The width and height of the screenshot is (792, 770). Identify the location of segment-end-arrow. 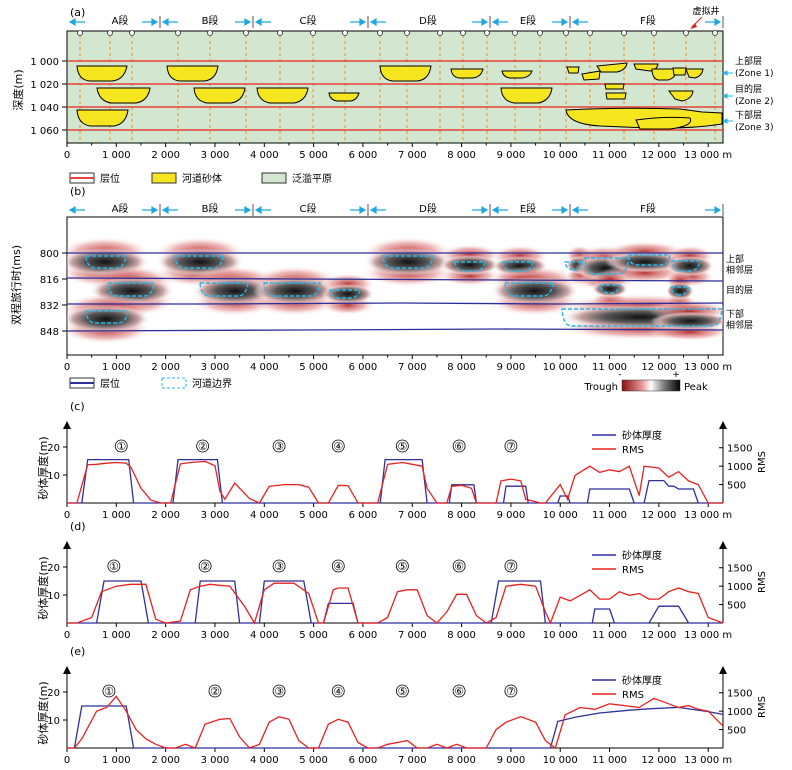
(358, 210).